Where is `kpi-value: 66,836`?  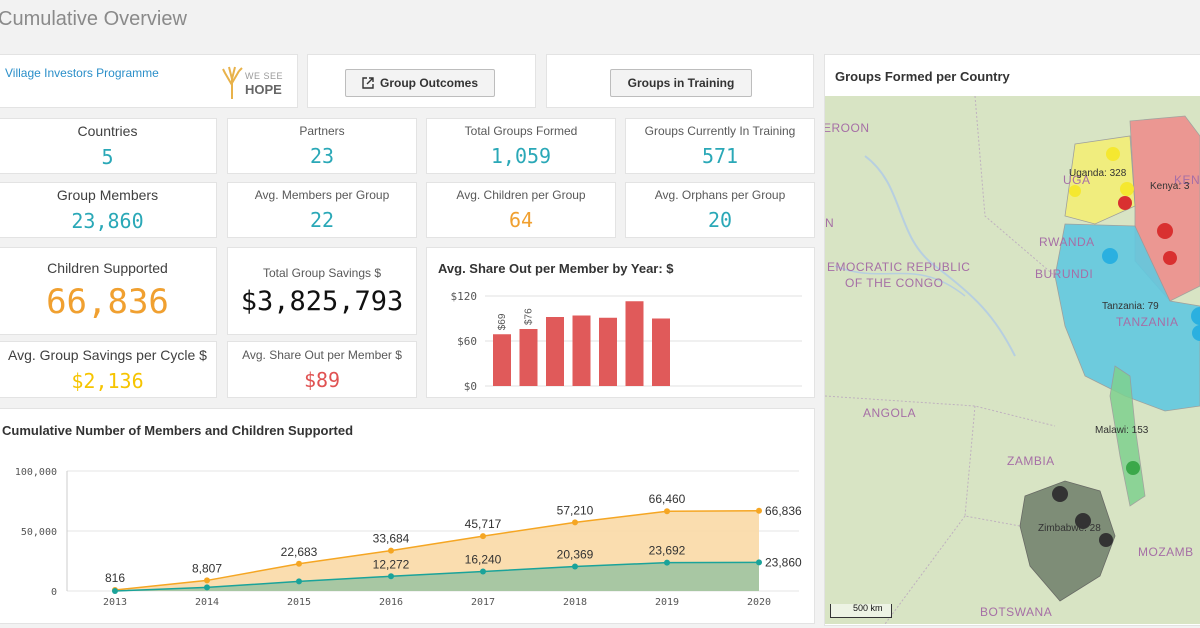
kpi-value: 66,836 is located at coordinates (107, 302).